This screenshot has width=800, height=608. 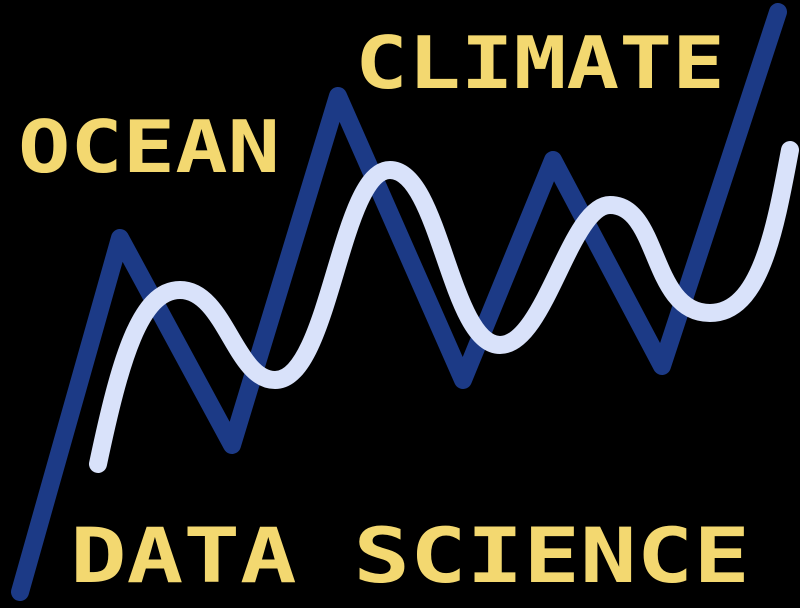 What do you see at coordinates (149, 147) in the screenshot?
I see `word-ocean: OCEAN` at bounding box center [149, 147].